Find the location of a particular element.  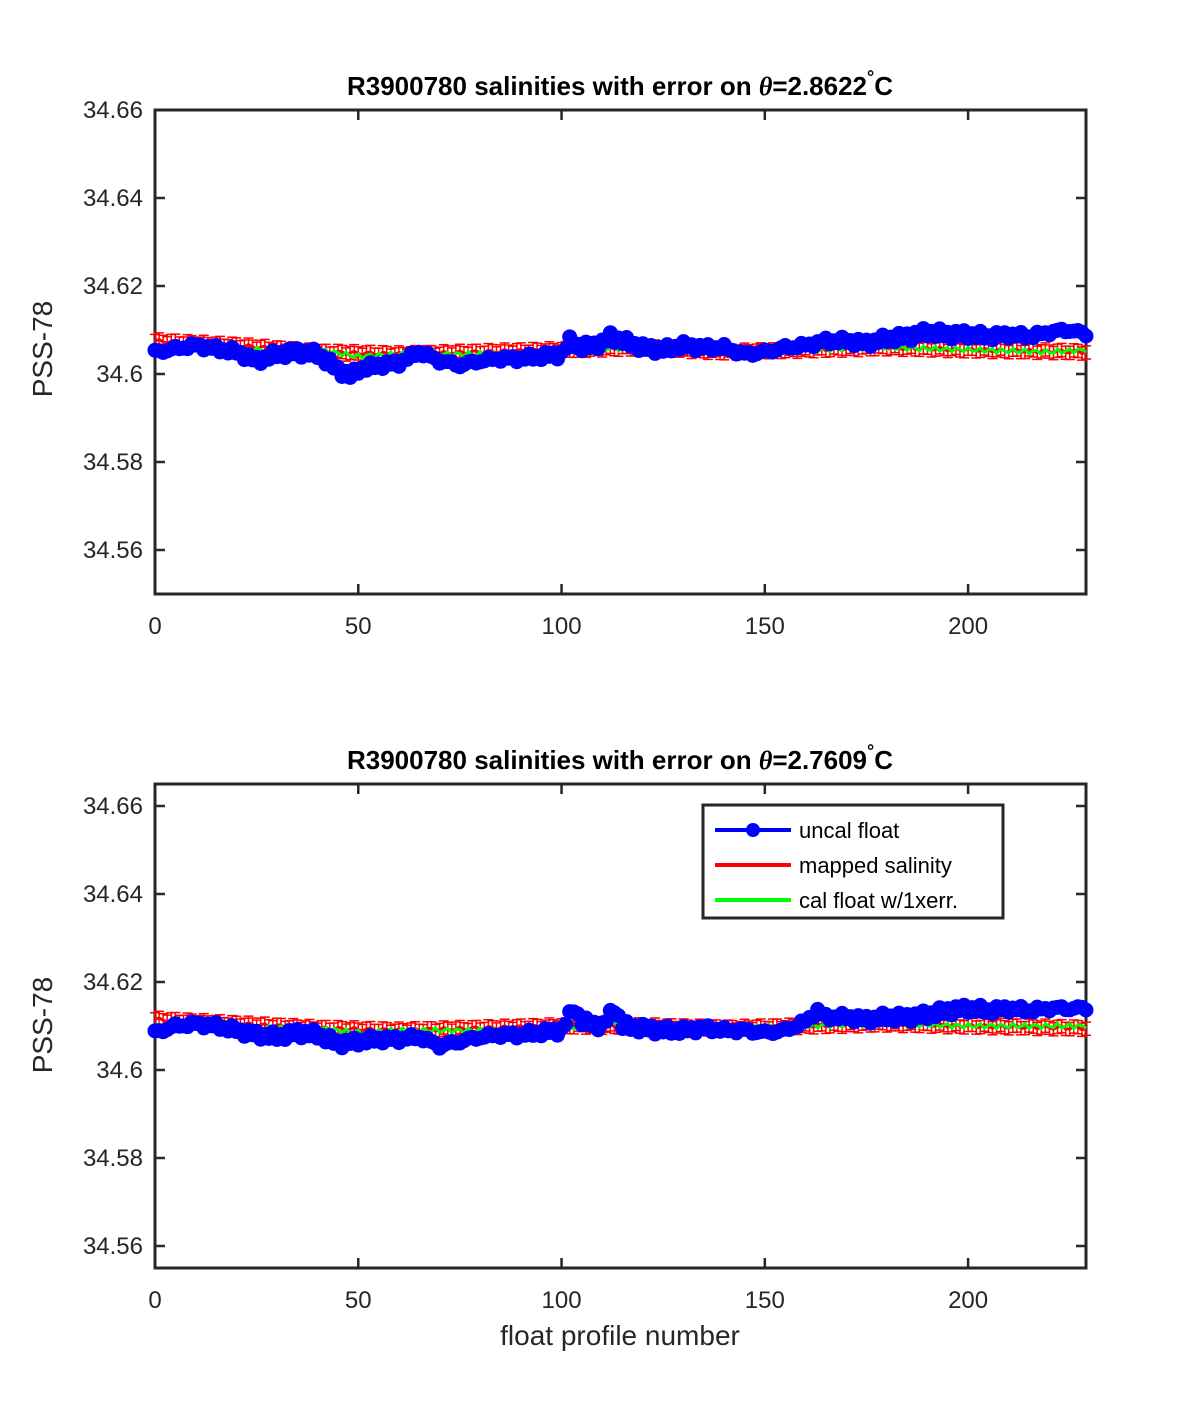

chart-bottom-xlabel: float profile number is located at coordinates (620, 1335).